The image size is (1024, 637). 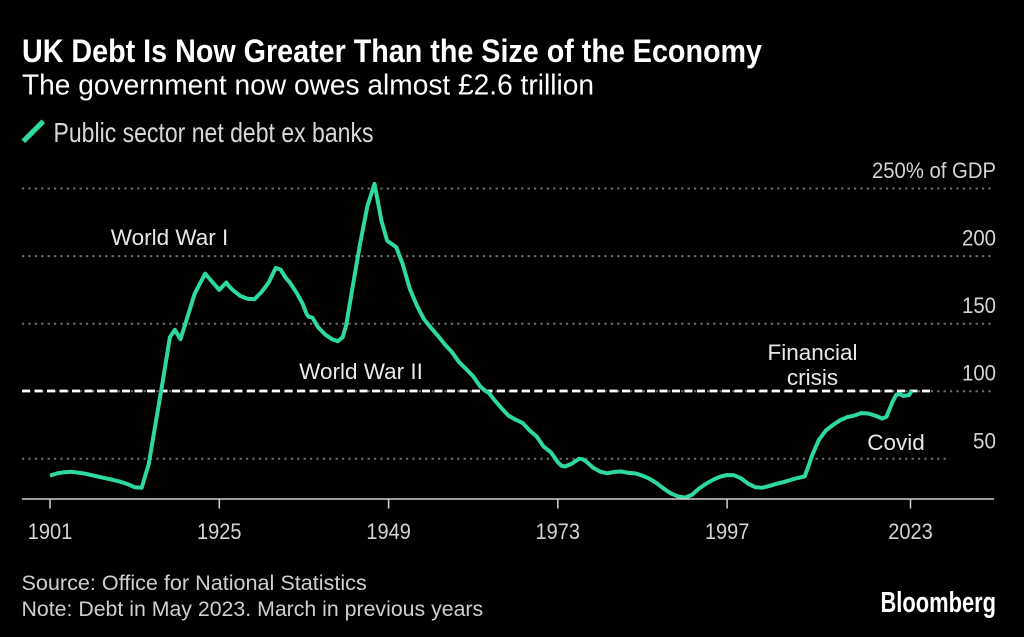 What do you see at coordinates (214, 132) in the screenshot?
I see `svg-text:Public sector net debt ex bank: Public sector net debt ex banks` at bounding box center [214, 132].